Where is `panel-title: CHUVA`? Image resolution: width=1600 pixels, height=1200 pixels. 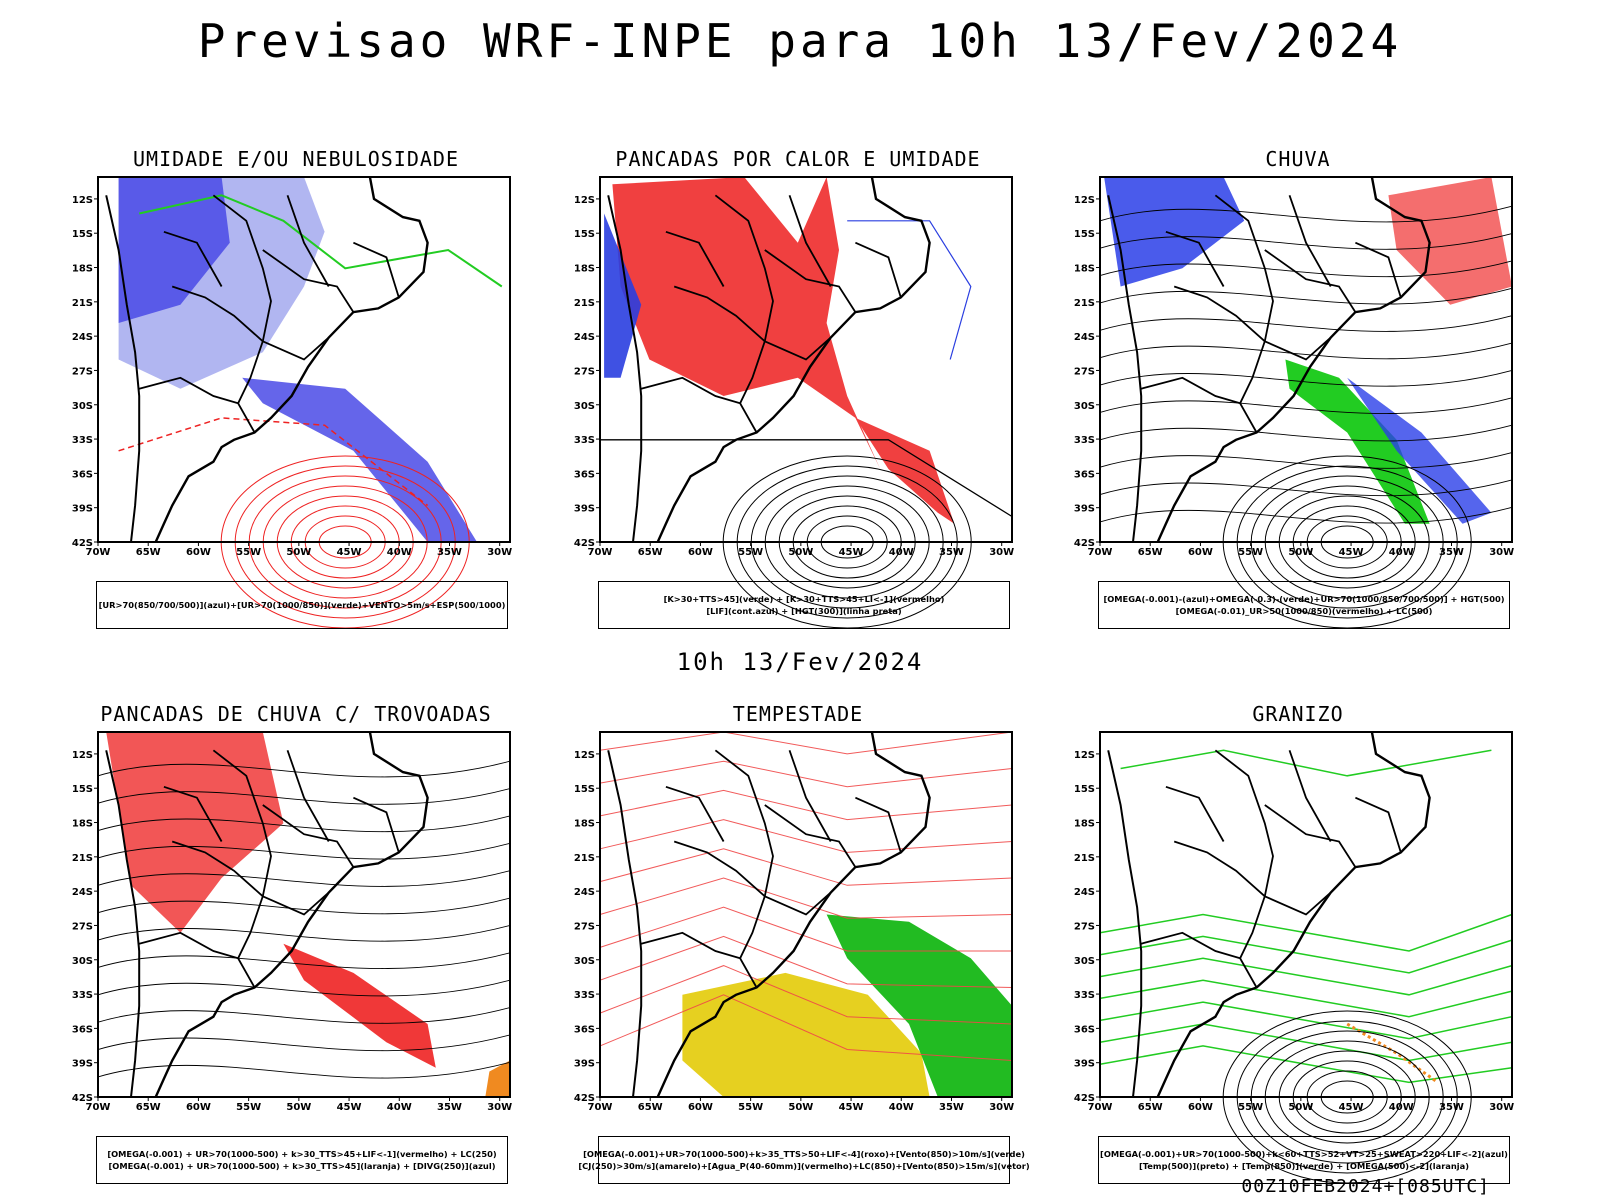 panel-title: CHUVA is located at coordinates (1298, 159).